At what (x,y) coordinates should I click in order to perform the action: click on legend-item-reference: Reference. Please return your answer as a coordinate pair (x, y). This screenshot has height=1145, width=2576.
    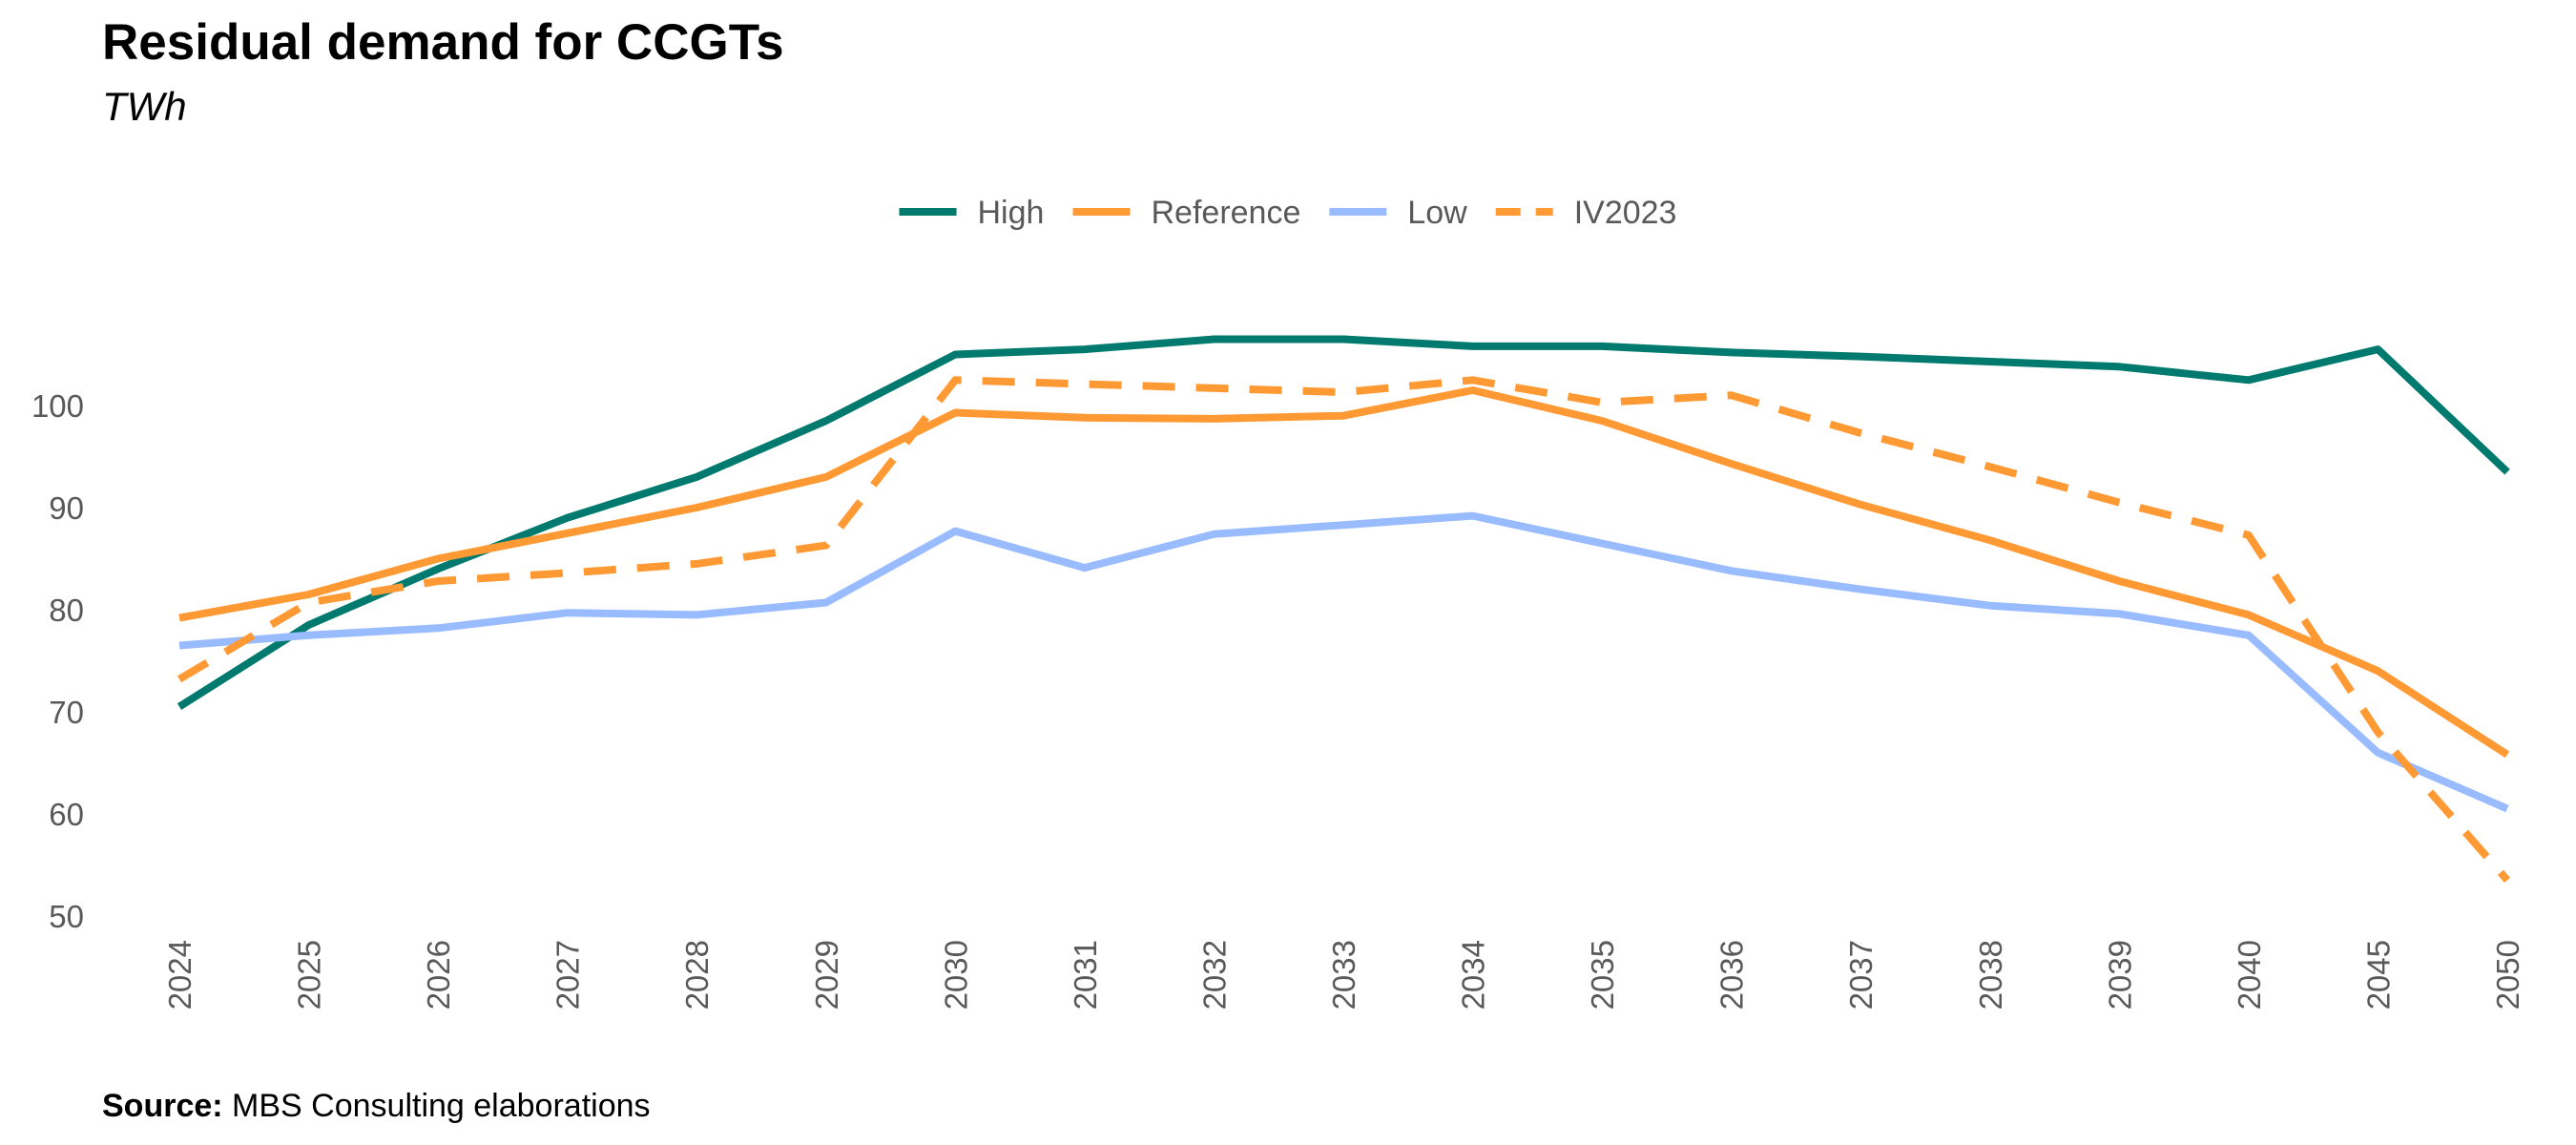
    Looking at the image, I should click on (1186, 213).